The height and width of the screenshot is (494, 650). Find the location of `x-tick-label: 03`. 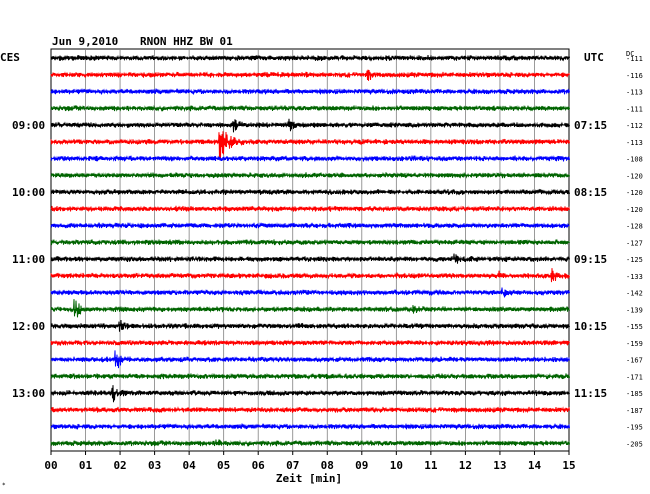

x-tick-label: 03 is located at coordinates (154, 465).